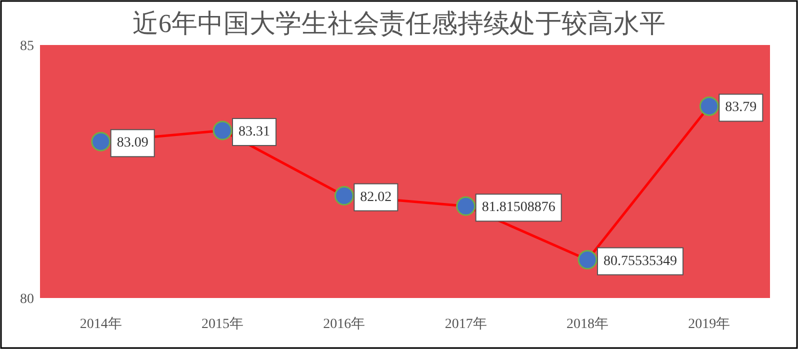  Describe the element at coordinates (344, 324) in the screenshot. I see `x-tick-label: 2016年` at that location.